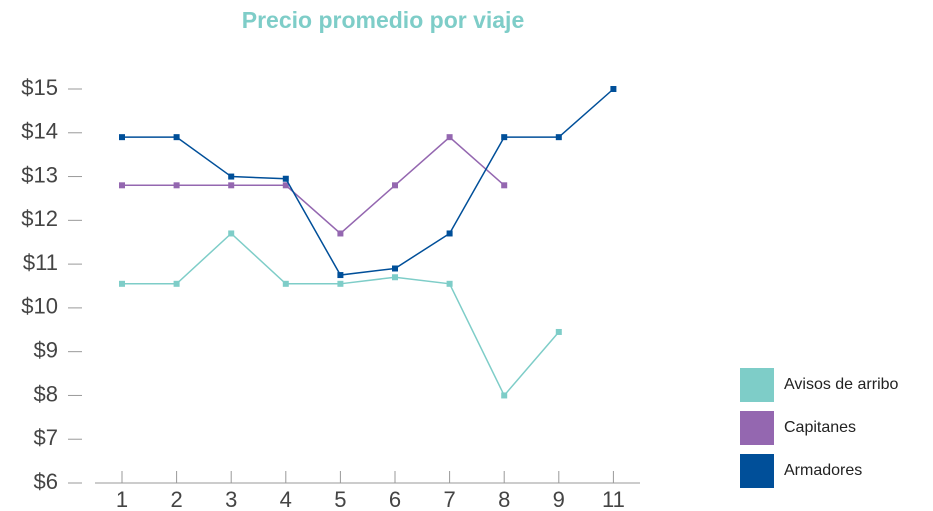 This screenshot has width=933, height=511. Describe the element at coordinates (559, 499) in the screenshot. I see `x-tick-label: 9` at that location.